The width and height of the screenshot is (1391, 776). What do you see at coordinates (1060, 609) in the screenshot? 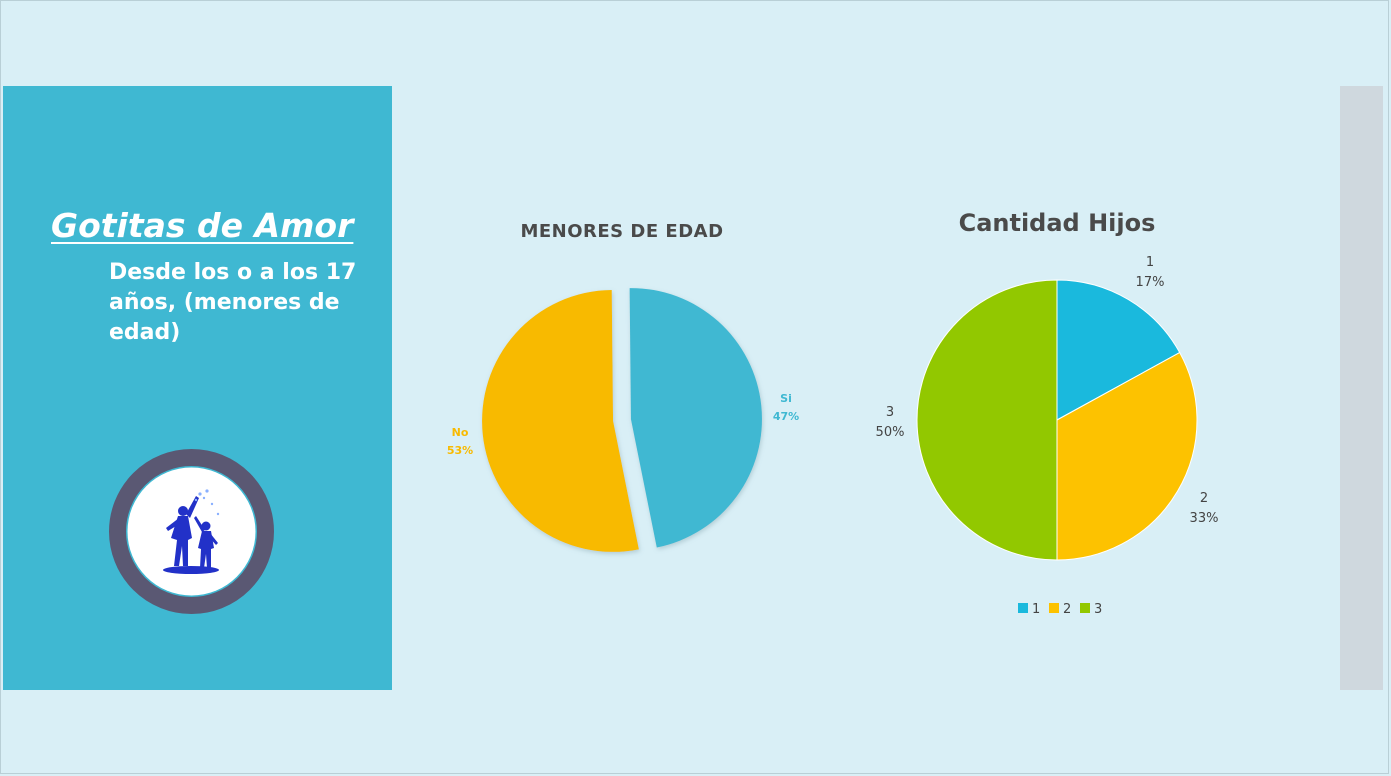
I see `chart2-legend: 1 2 3` at bounding box center [1060, 609].